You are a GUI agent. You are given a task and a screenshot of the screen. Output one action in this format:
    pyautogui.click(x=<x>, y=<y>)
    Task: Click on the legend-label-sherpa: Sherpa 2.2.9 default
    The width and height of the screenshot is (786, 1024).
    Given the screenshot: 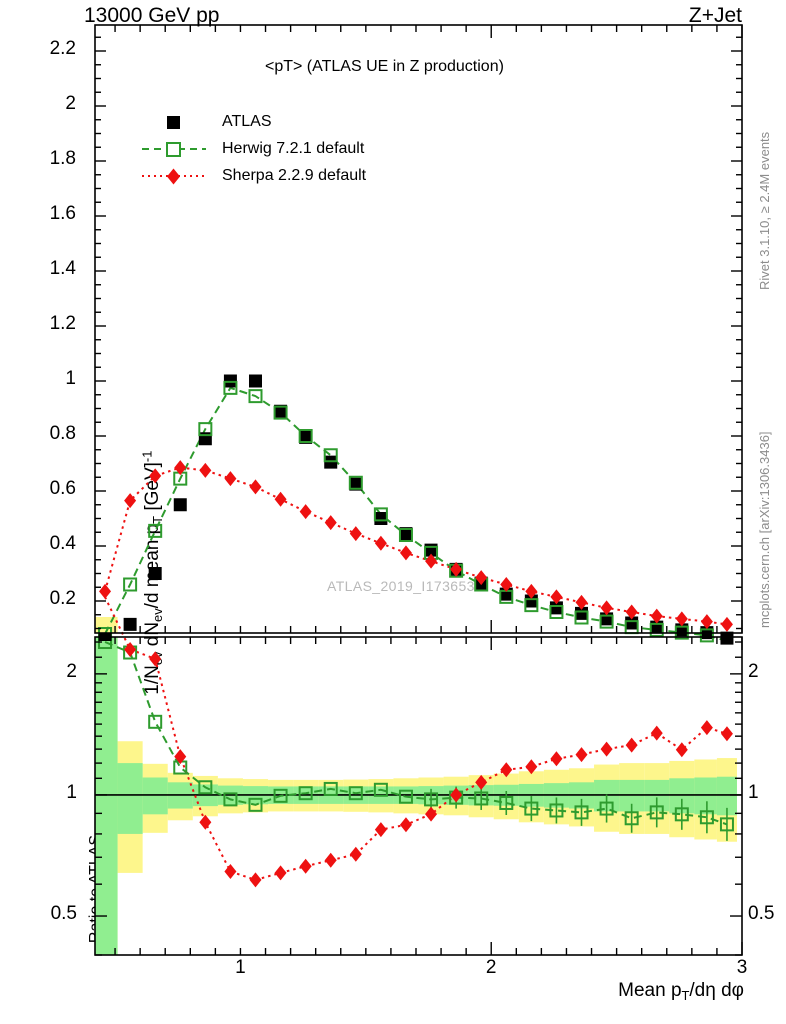 What is the action you would take?
    pyautogui.click(x=294, y=175)
    